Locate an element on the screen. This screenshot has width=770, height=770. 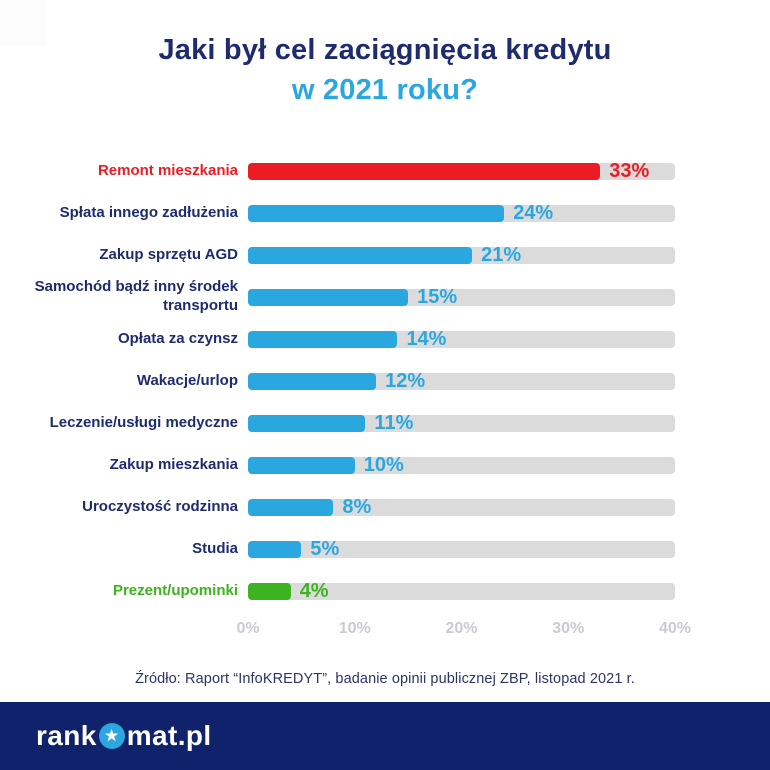
chart-row: Zakup sprzętu AGD 21% is located at coordinates (385, 255).